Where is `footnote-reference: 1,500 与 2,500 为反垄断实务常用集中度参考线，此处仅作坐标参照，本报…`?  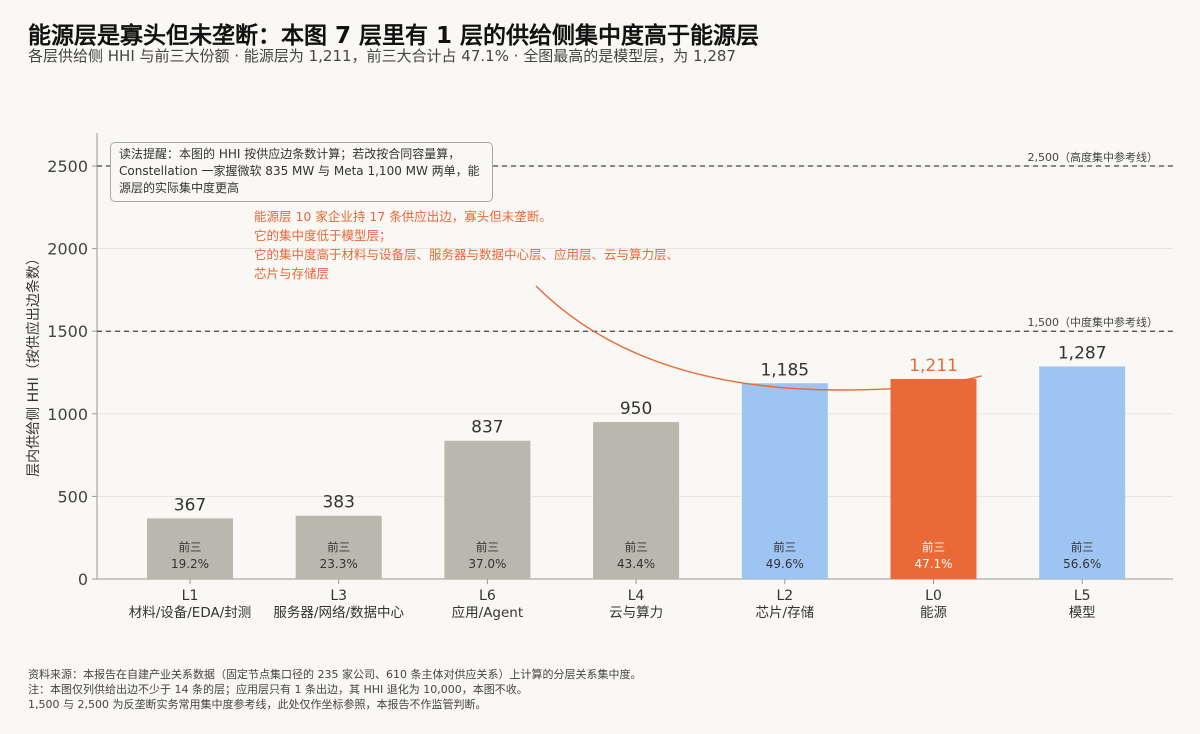
footnote-reference: 1,500 与 2,500 为反垄断实务常用集中度参考线，此处仅作坐标参照，本报… is located at coordinates (257, 704).